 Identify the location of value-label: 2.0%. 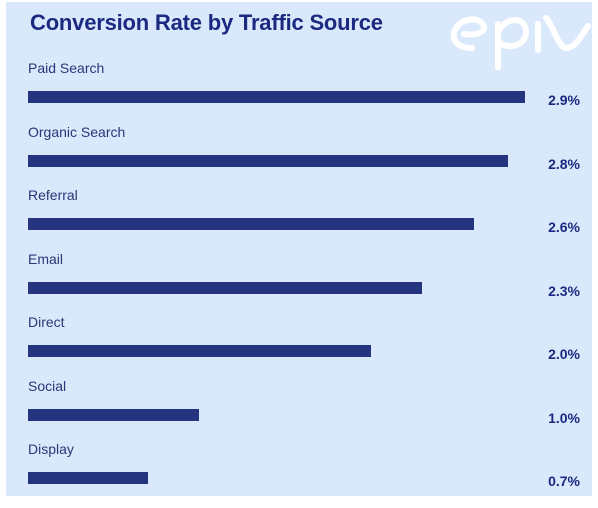
(564, 354).